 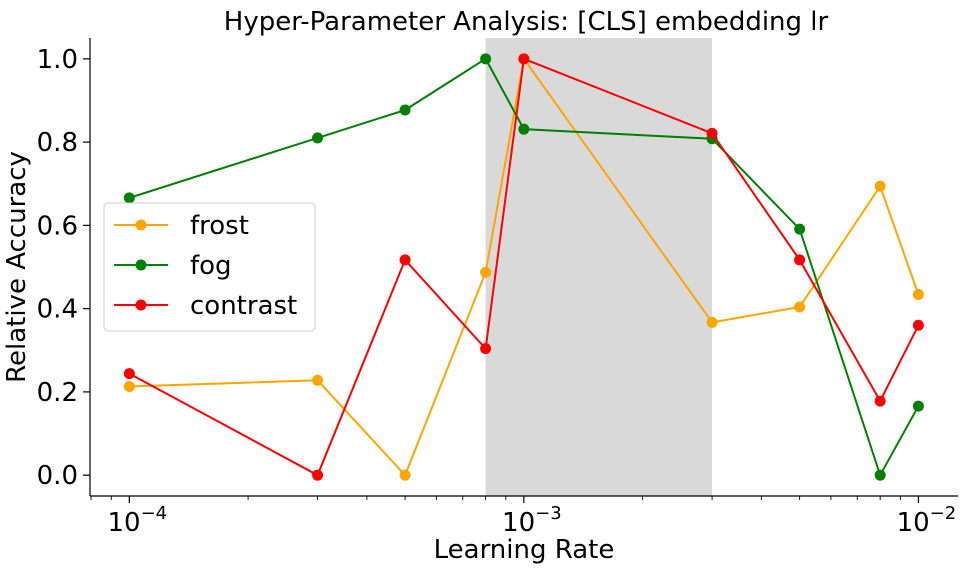 What do you see at coordinates (137, 520) in the screenshot?
I see `x-tick-label: 10⁻⁴` at bounding box center [137, 520].